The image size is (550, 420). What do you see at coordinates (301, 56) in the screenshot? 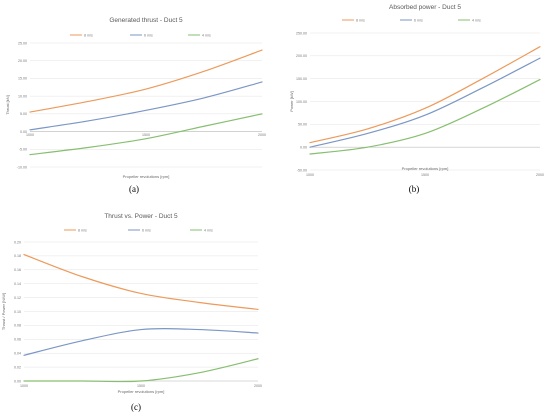
I see `y-tick-label: 200.00` at bounding box center [301, 56].